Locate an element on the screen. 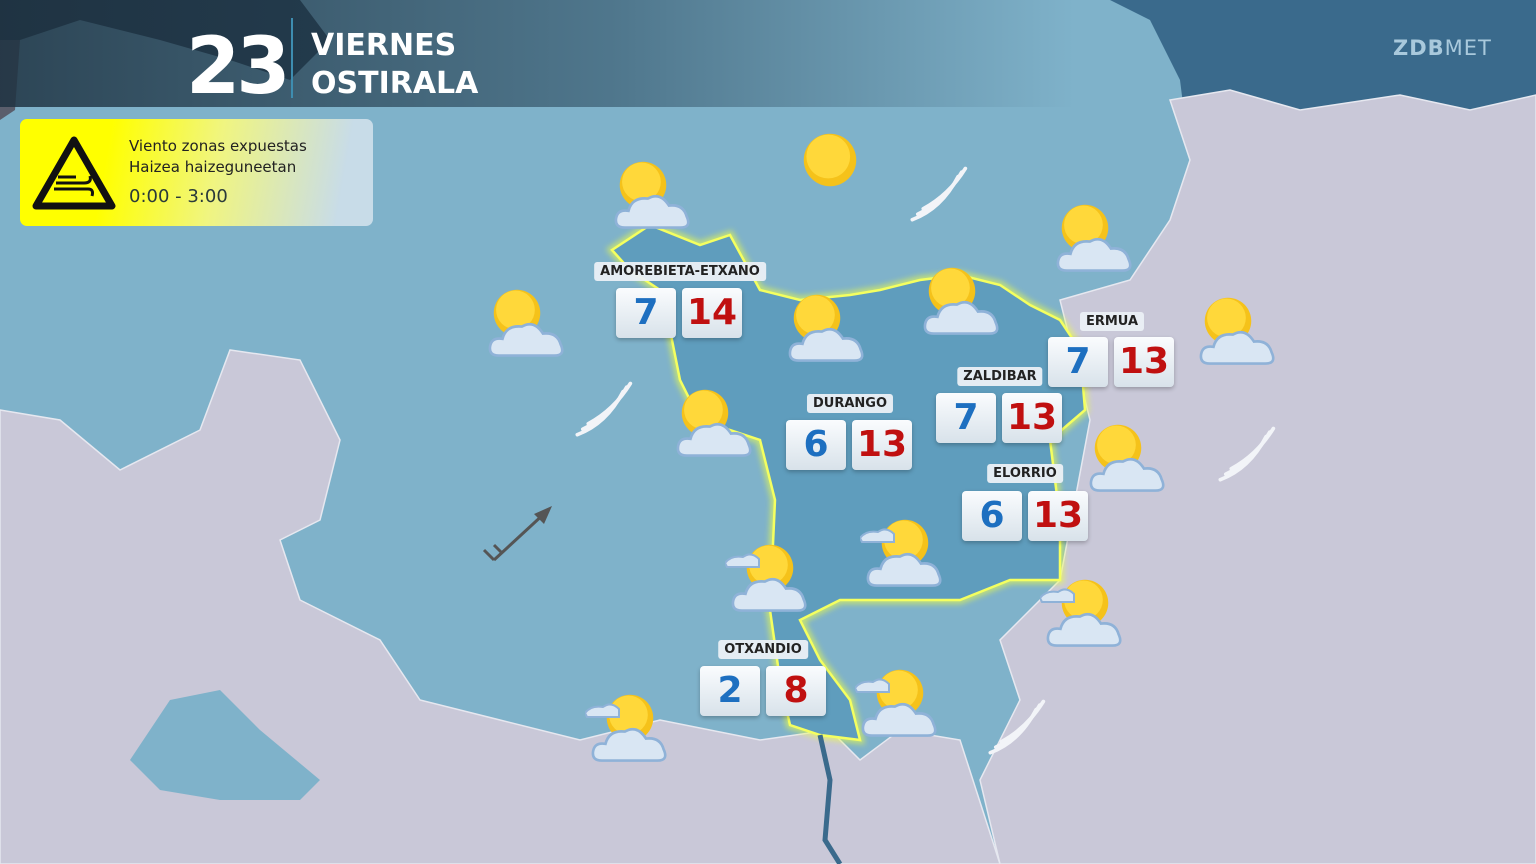  wind-barb-icon is located at coordinates (517, 534).